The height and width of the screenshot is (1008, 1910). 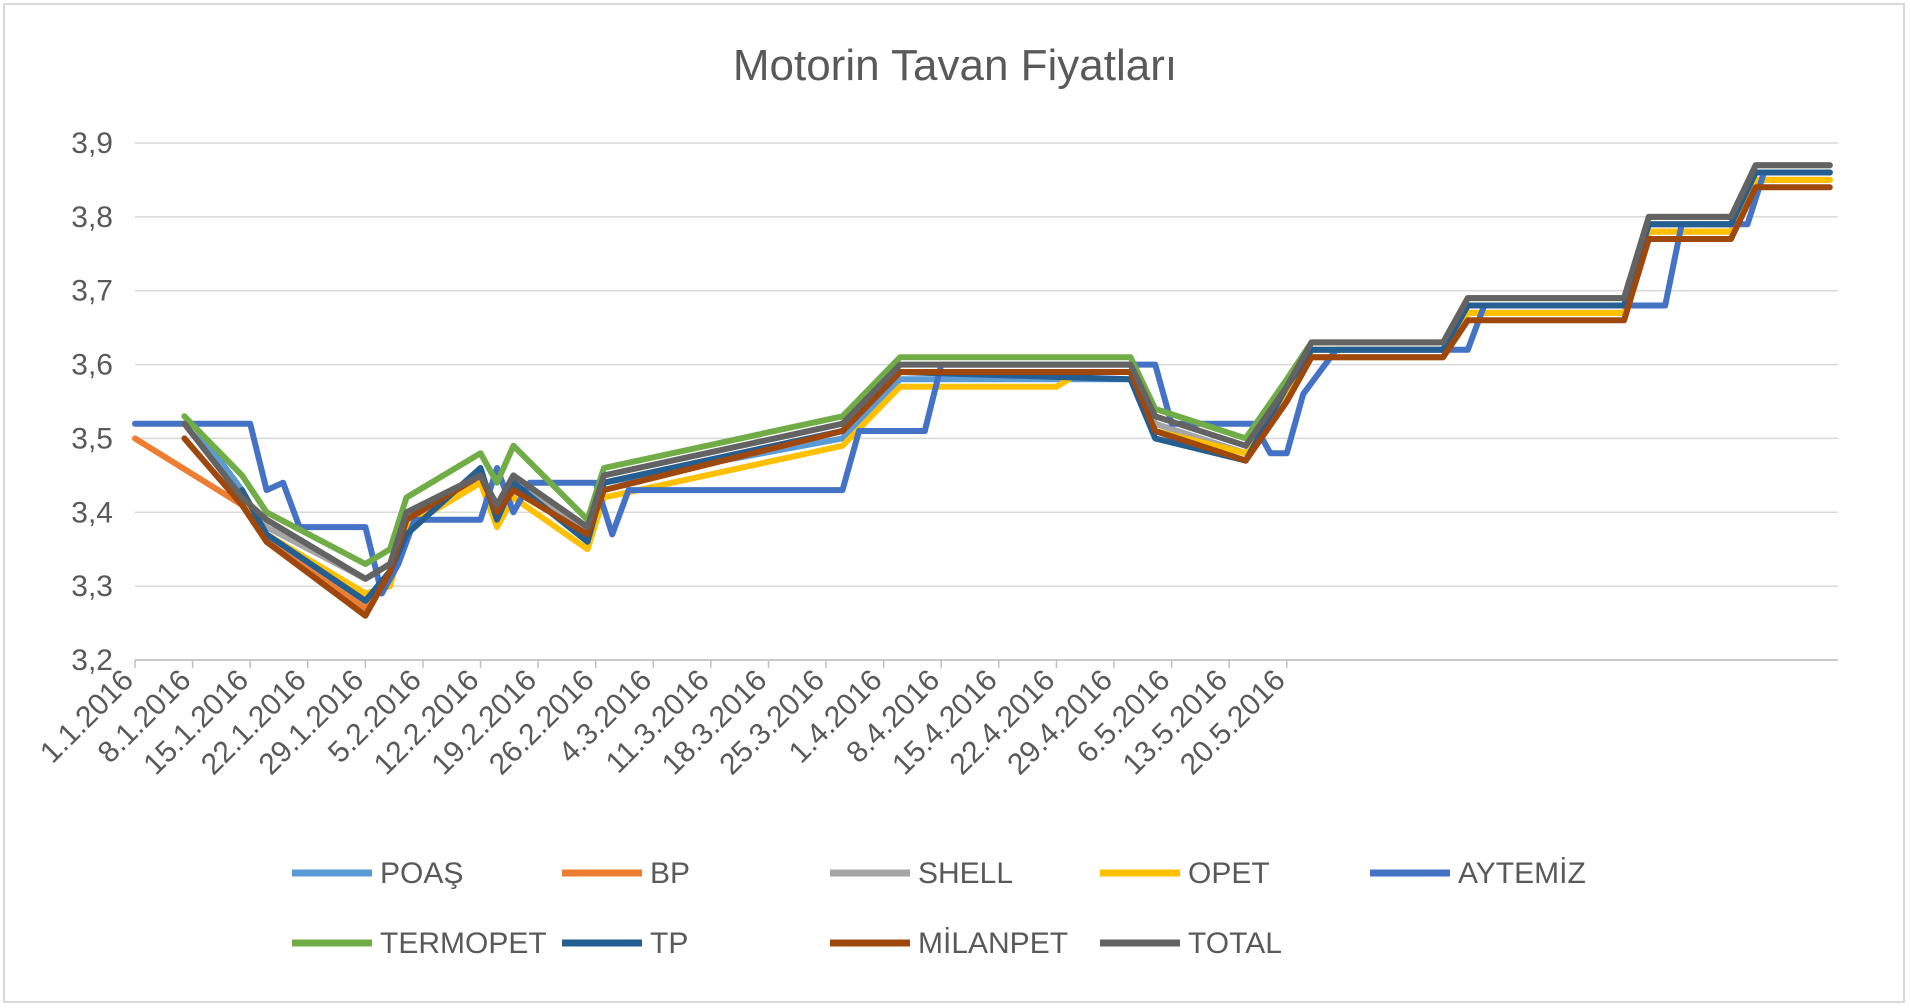 What do you see at coordinates (92, 217) in the screenshot?
I see `y-tick-label: 3,8` at bounding box center [92, 217].